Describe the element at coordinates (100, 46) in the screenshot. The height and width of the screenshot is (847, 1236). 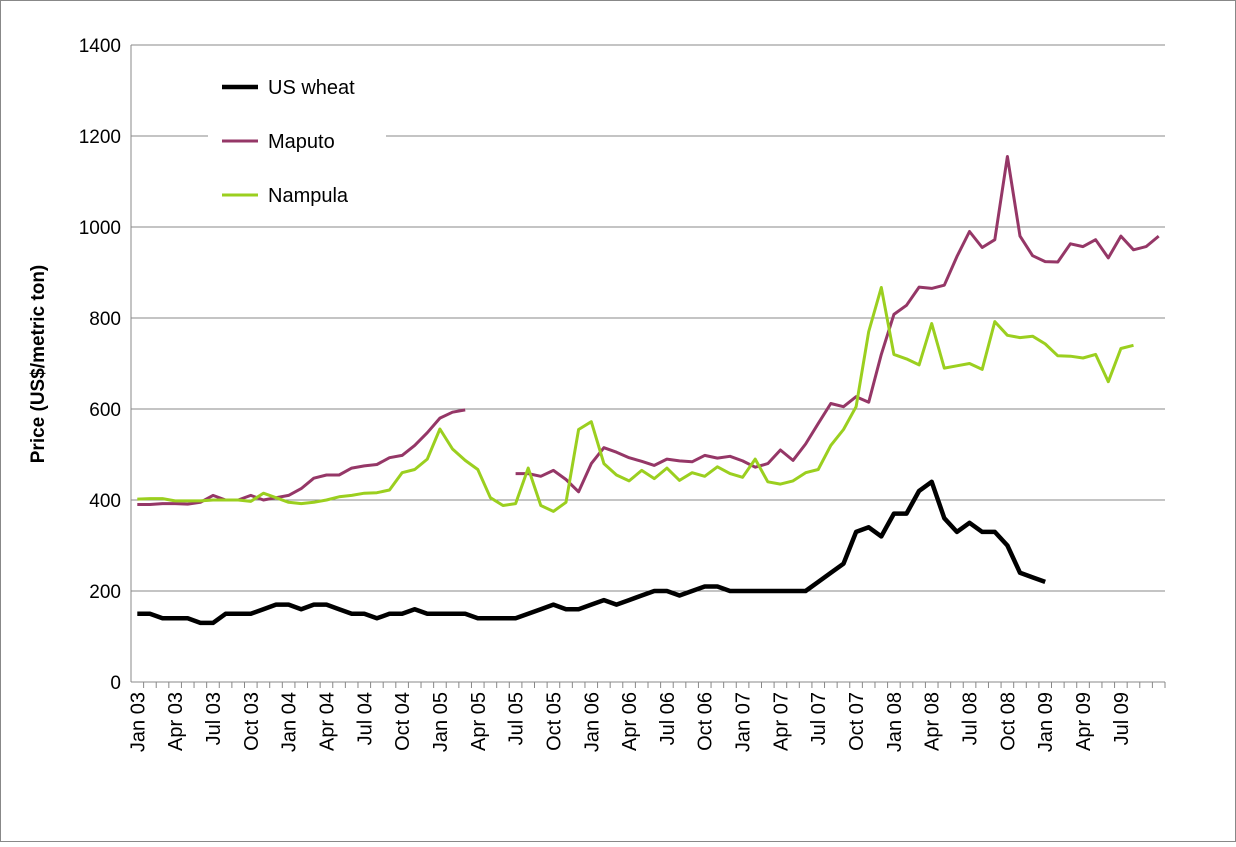
I see `y-tick-label: 1400` at that location.